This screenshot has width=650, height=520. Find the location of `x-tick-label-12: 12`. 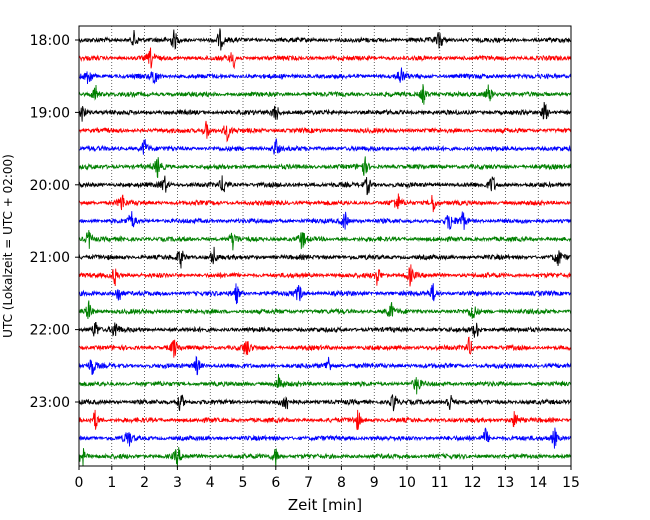

x-tick-label-12: 12 is located at coordinates (473, 483).